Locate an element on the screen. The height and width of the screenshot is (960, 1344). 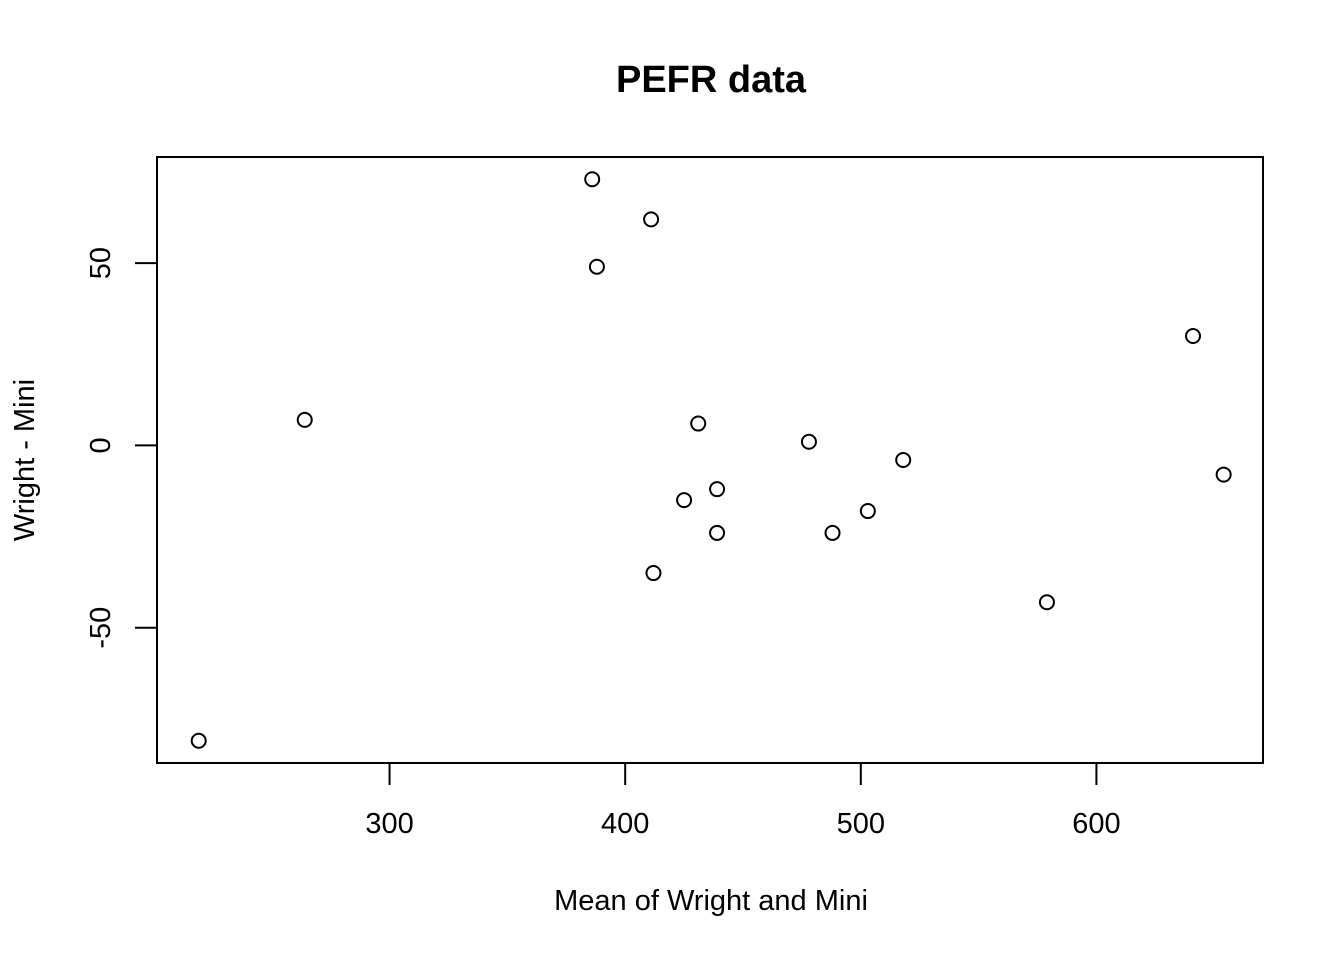
y-tick-label: 0 is located at coordinates (101, 445).